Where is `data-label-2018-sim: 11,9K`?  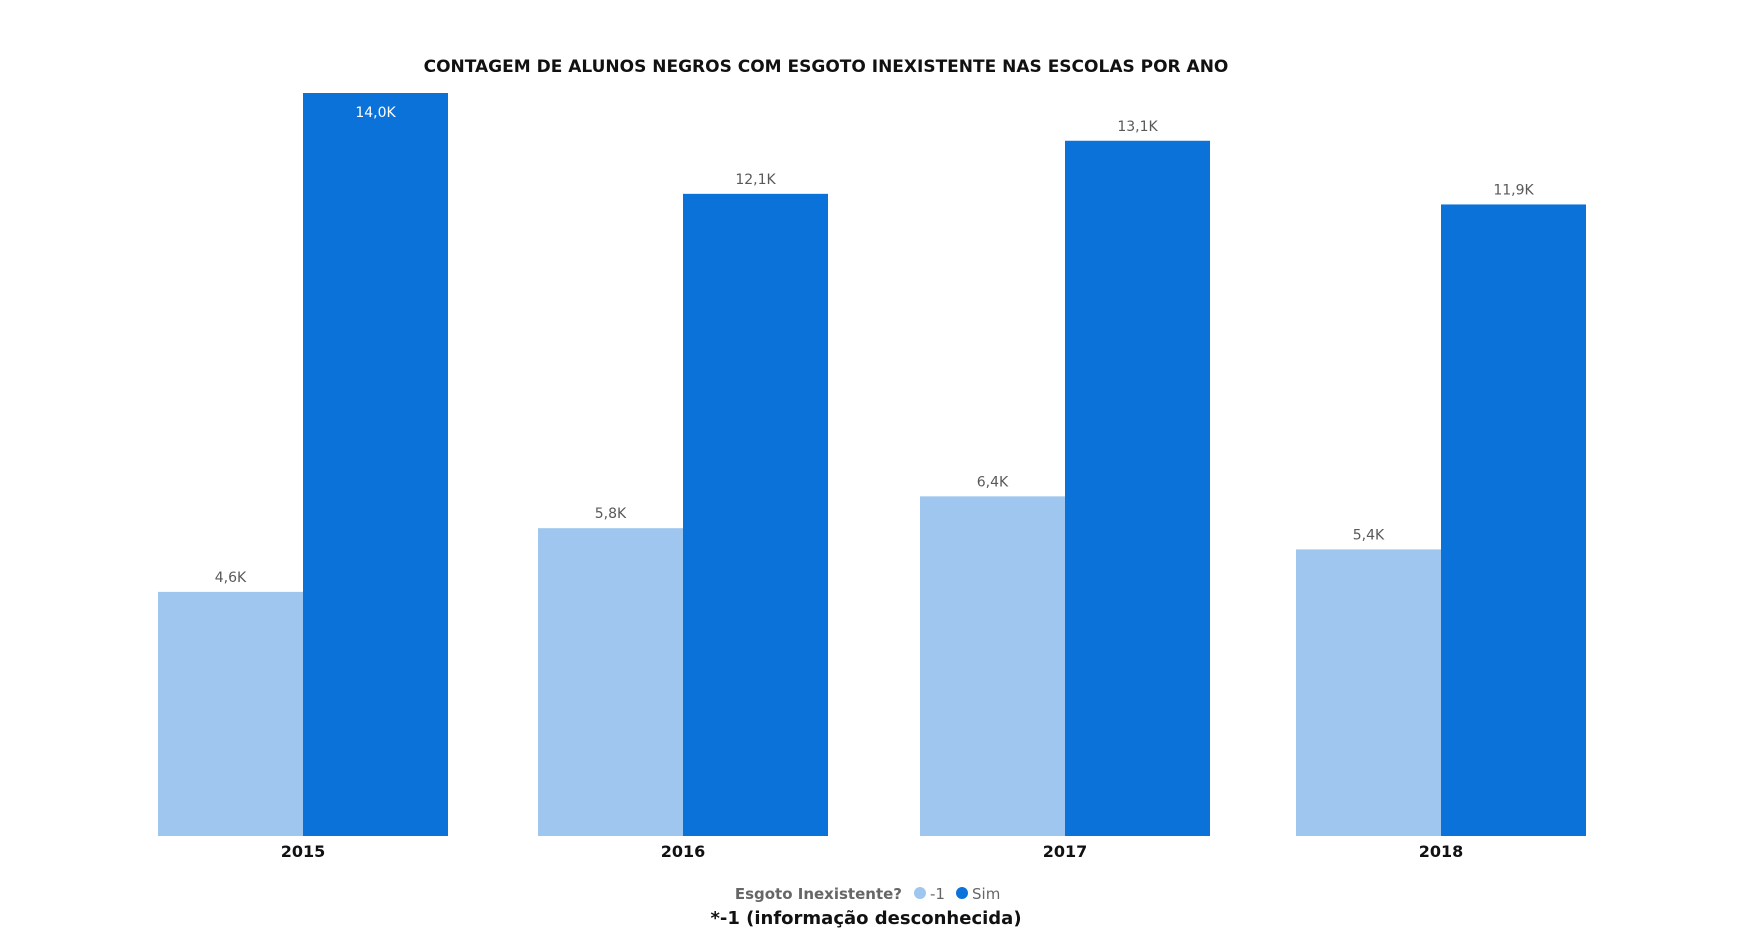 data-label-2018-sim: 11,9K is located at coordinates (1513, 190).